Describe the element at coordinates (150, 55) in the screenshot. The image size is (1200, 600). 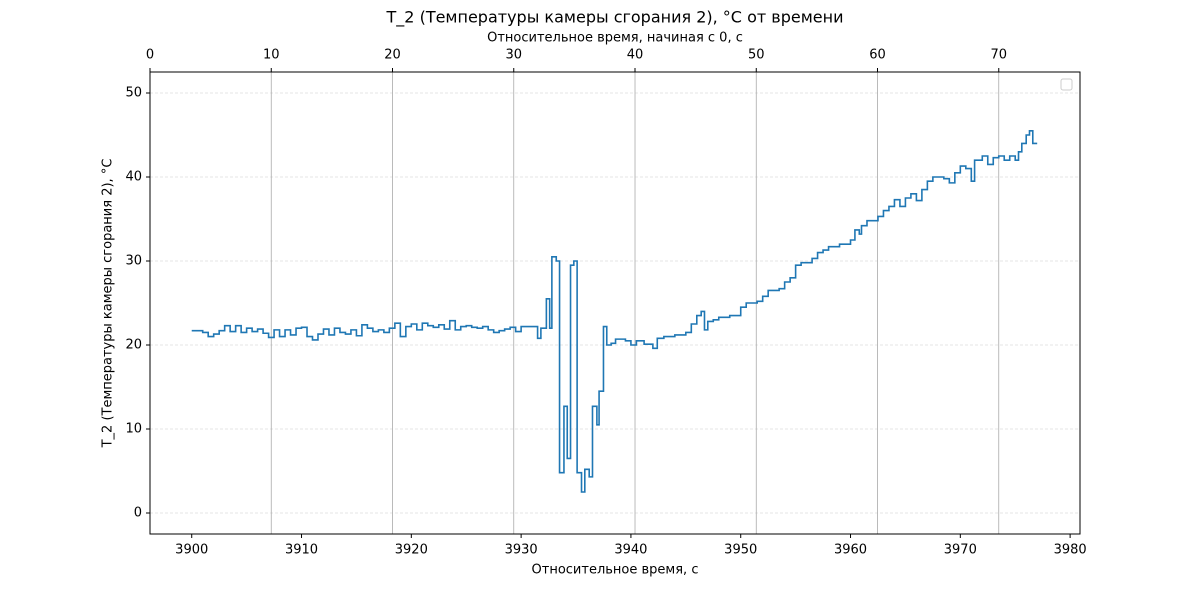
I see `x2-tick-label: 0` at that location.